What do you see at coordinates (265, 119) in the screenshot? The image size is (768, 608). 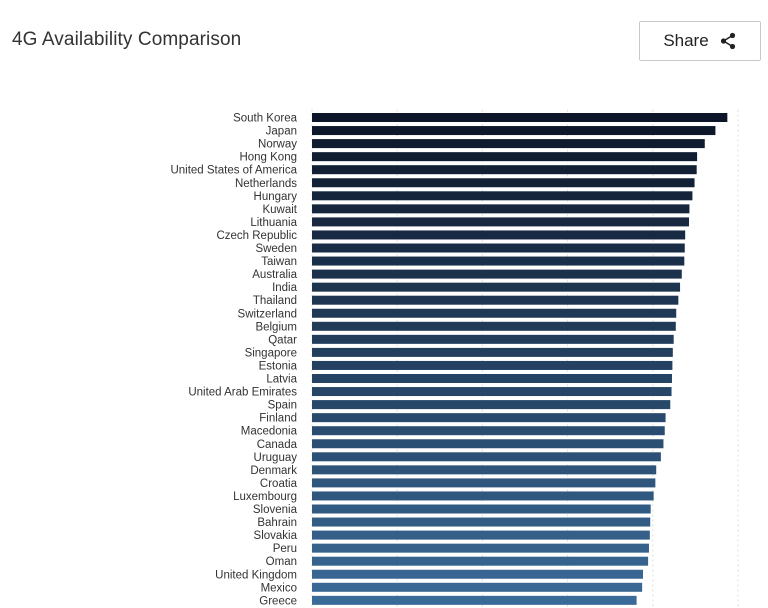 I see `category-label: South Korea` at bounding box center [265, 119].